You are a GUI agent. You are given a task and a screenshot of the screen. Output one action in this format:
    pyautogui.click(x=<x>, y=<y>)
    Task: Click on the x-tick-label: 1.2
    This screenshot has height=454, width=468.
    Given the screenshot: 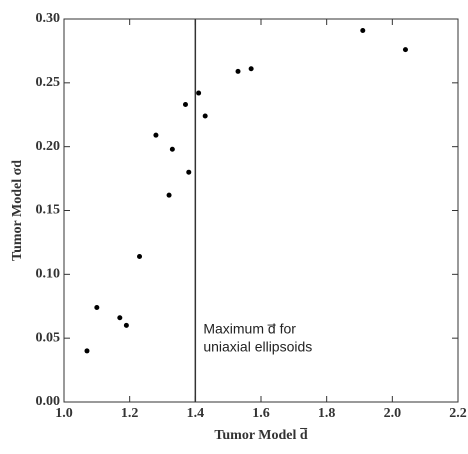 What is the action you would take?
    pyautogui.click(x=130, y=413)
    